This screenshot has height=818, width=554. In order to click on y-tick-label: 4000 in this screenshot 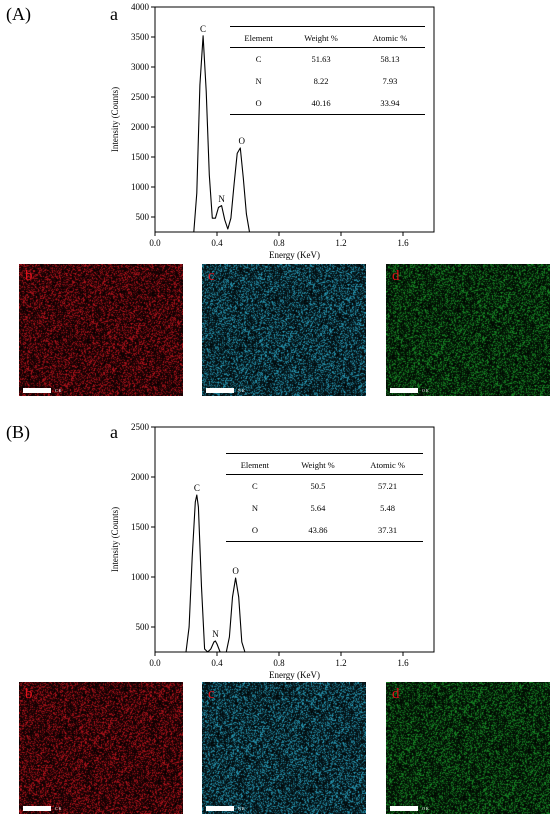, I will do `click(140, 7)`.